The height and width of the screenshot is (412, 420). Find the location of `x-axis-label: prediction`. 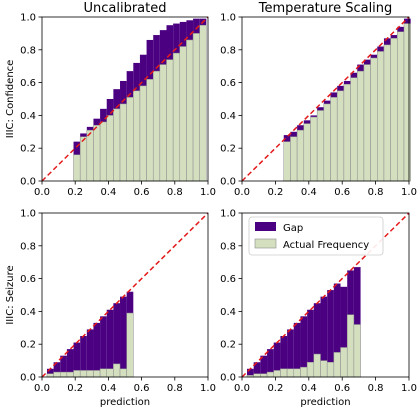

x-axis-label: prediction is located at coordinates (325, 402).